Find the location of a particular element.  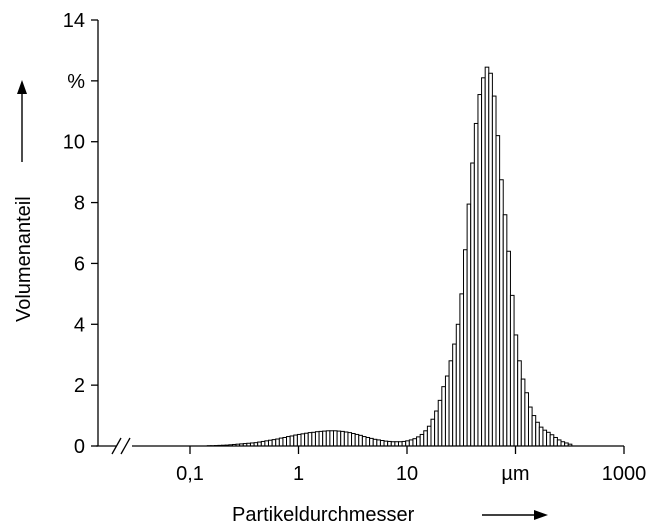

y-tick-label-14: 14 is located at coordinates (74, 21).